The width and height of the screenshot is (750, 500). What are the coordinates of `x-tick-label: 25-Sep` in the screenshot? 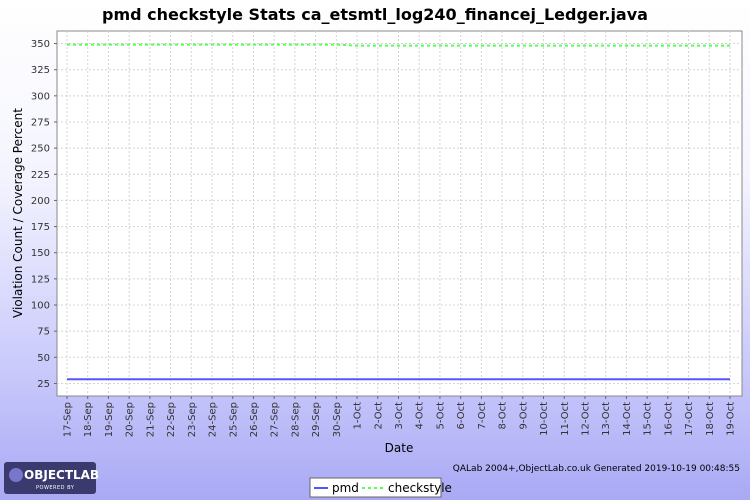 It's located at (233, 419).